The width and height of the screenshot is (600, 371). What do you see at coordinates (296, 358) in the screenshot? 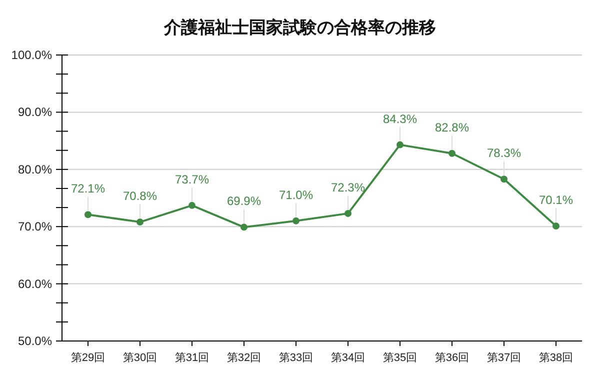
I see `x-tick-label: 第33回` at bounding box center [296, 358].